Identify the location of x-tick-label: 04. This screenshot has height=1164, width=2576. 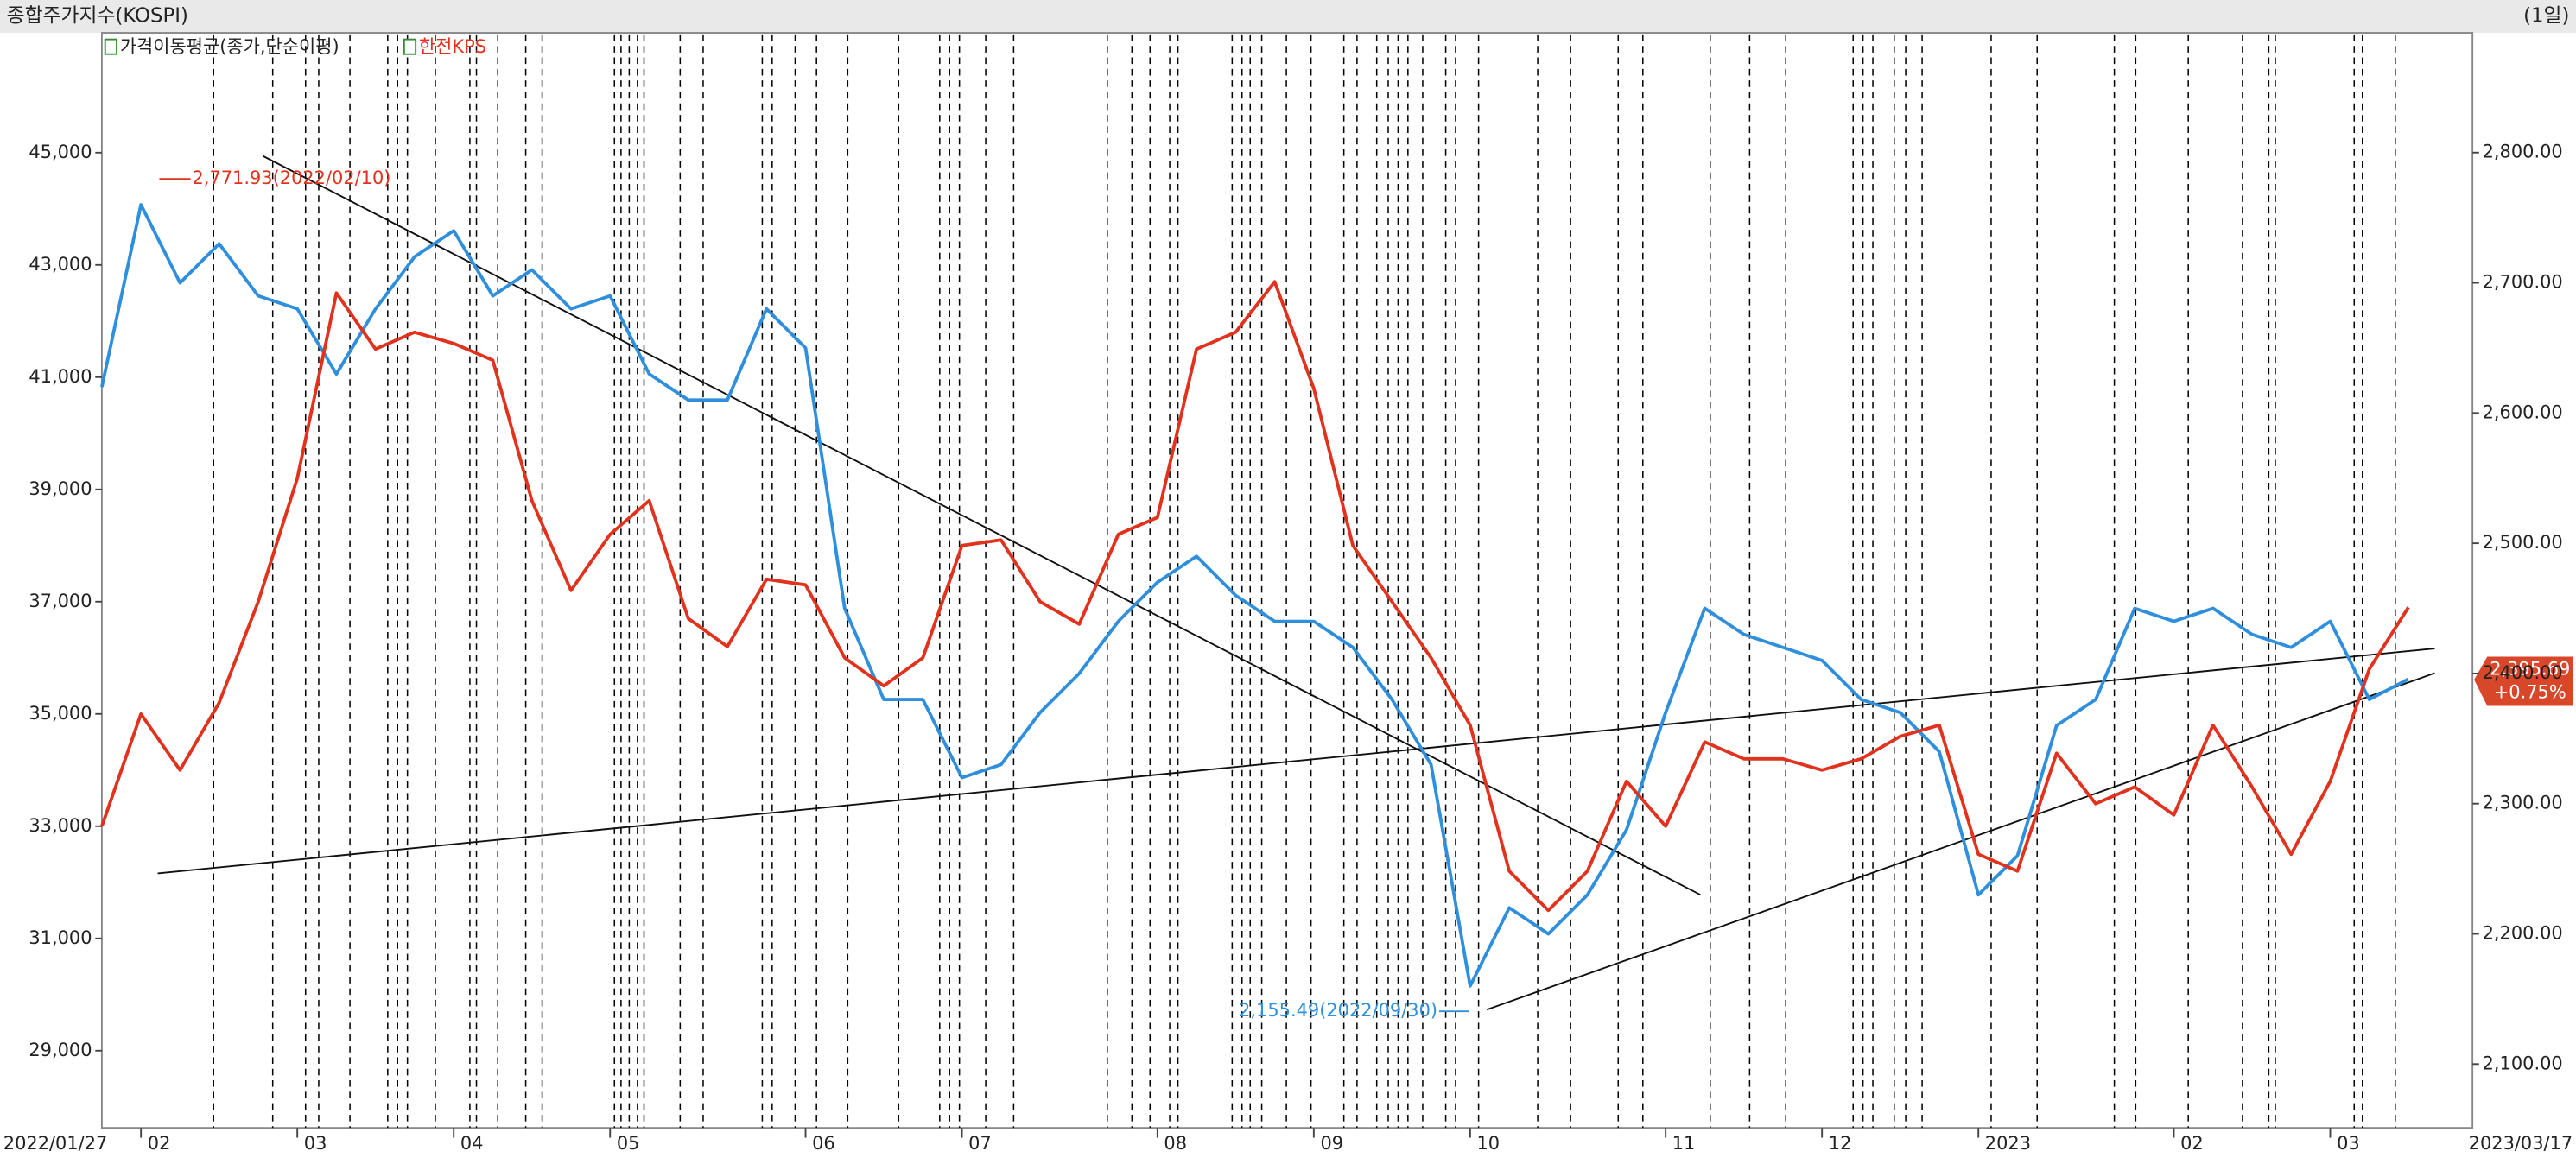
(472, 1144).